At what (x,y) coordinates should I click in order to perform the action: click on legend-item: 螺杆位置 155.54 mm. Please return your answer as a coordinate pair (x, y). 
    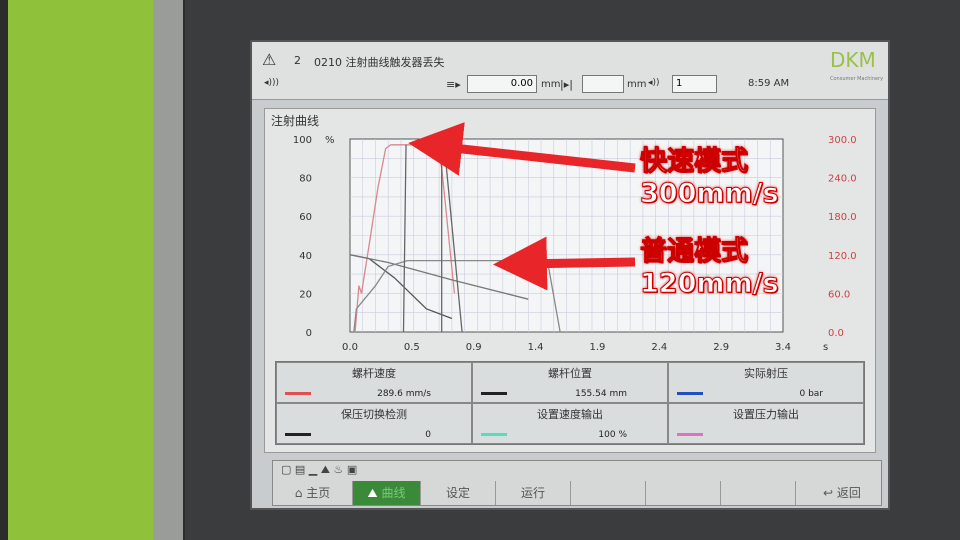
    Looking at the image, I should click on (570, 382).